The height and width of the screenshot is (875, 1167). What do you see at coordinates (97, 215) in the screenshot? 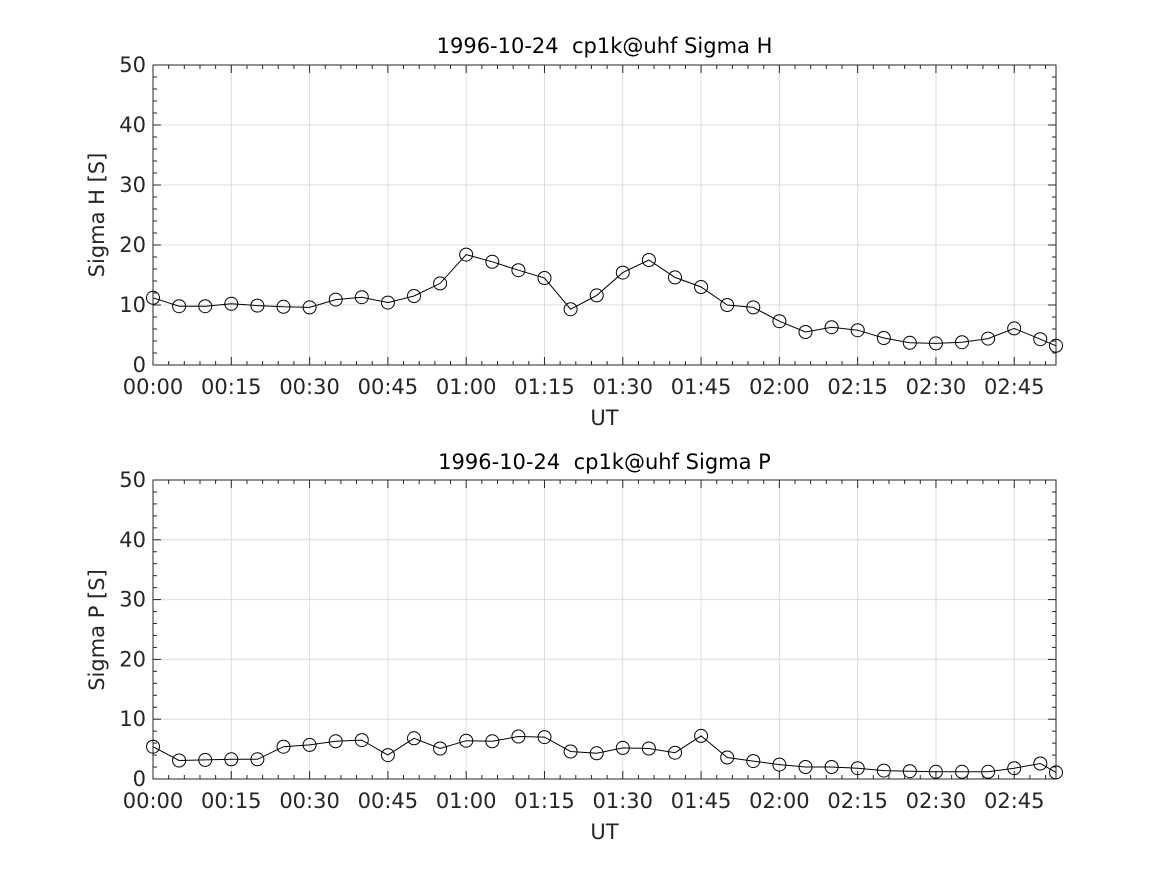
I see `sigma-h-y-axis-label: Sigma H [S]` at bounding box center [97, 215].